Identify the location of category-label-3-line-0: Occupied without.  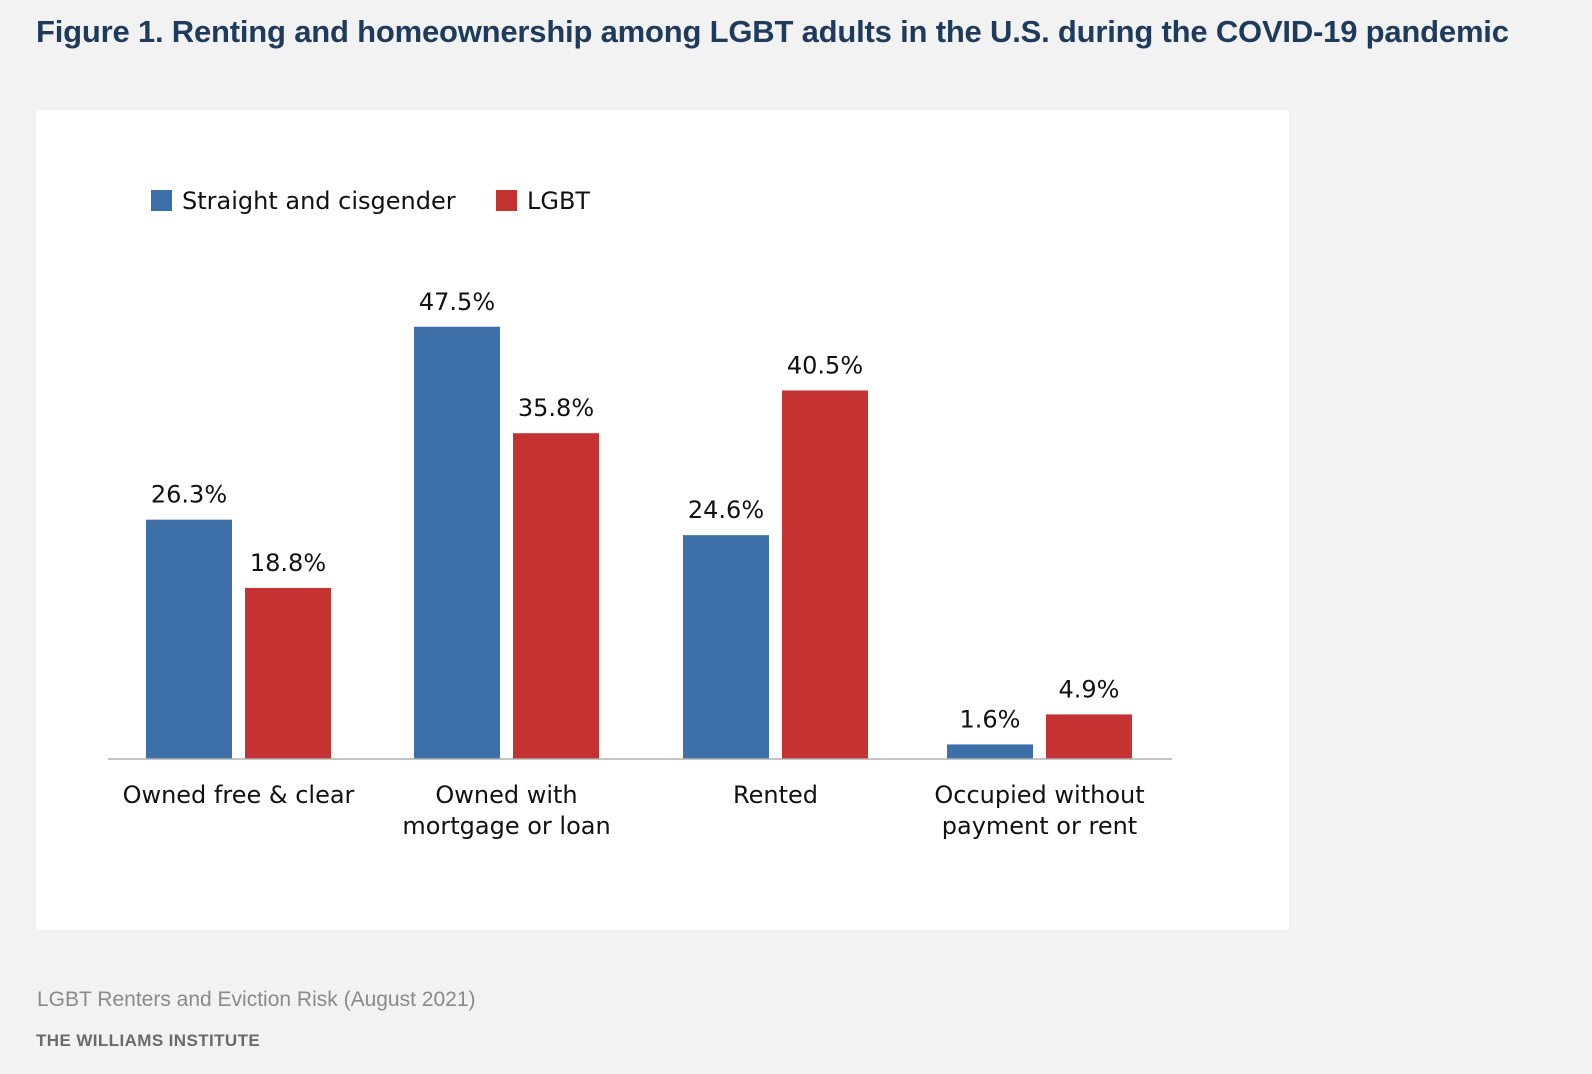
(1039, 795).